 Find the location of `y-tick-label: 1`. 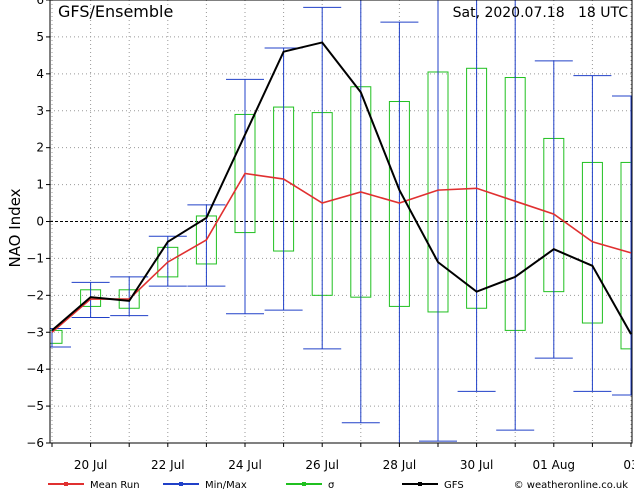

y-tick-label: 1 is located at coordinates (40, 185).